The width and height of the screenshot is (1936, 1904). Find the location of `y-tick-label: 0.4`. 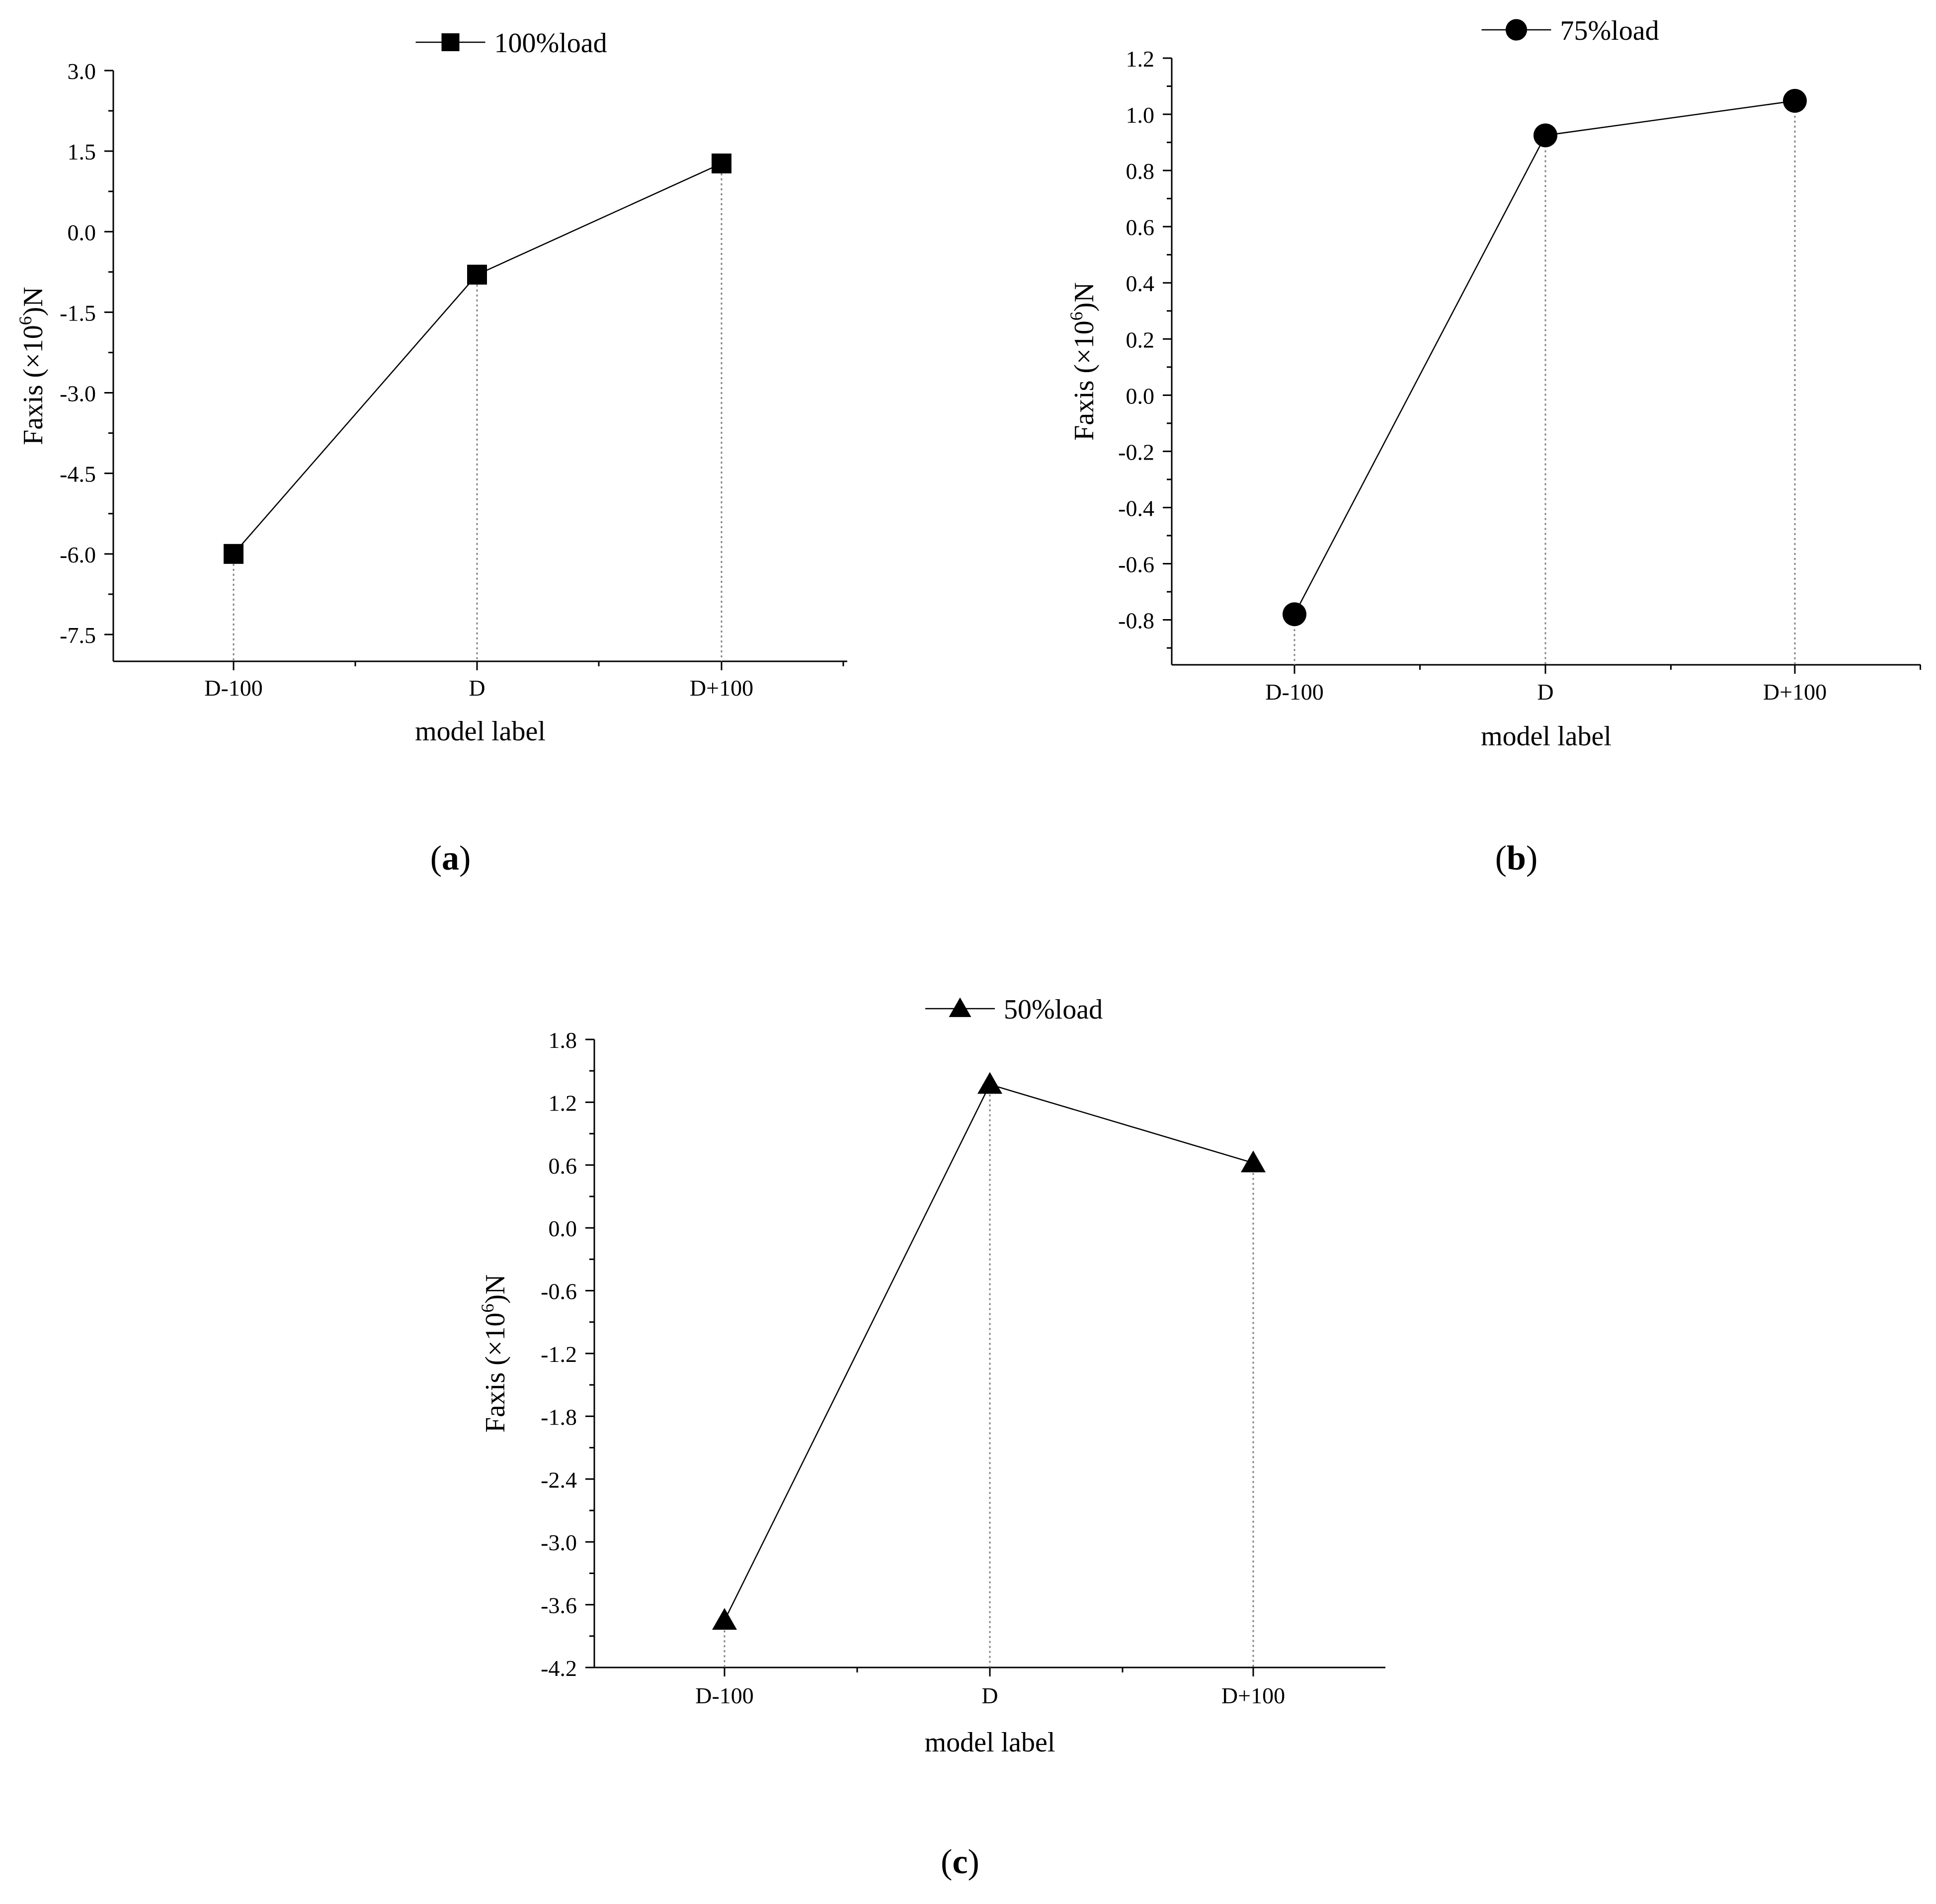

y-tick-label: 0.4 is located at coordinates (1140, 283).